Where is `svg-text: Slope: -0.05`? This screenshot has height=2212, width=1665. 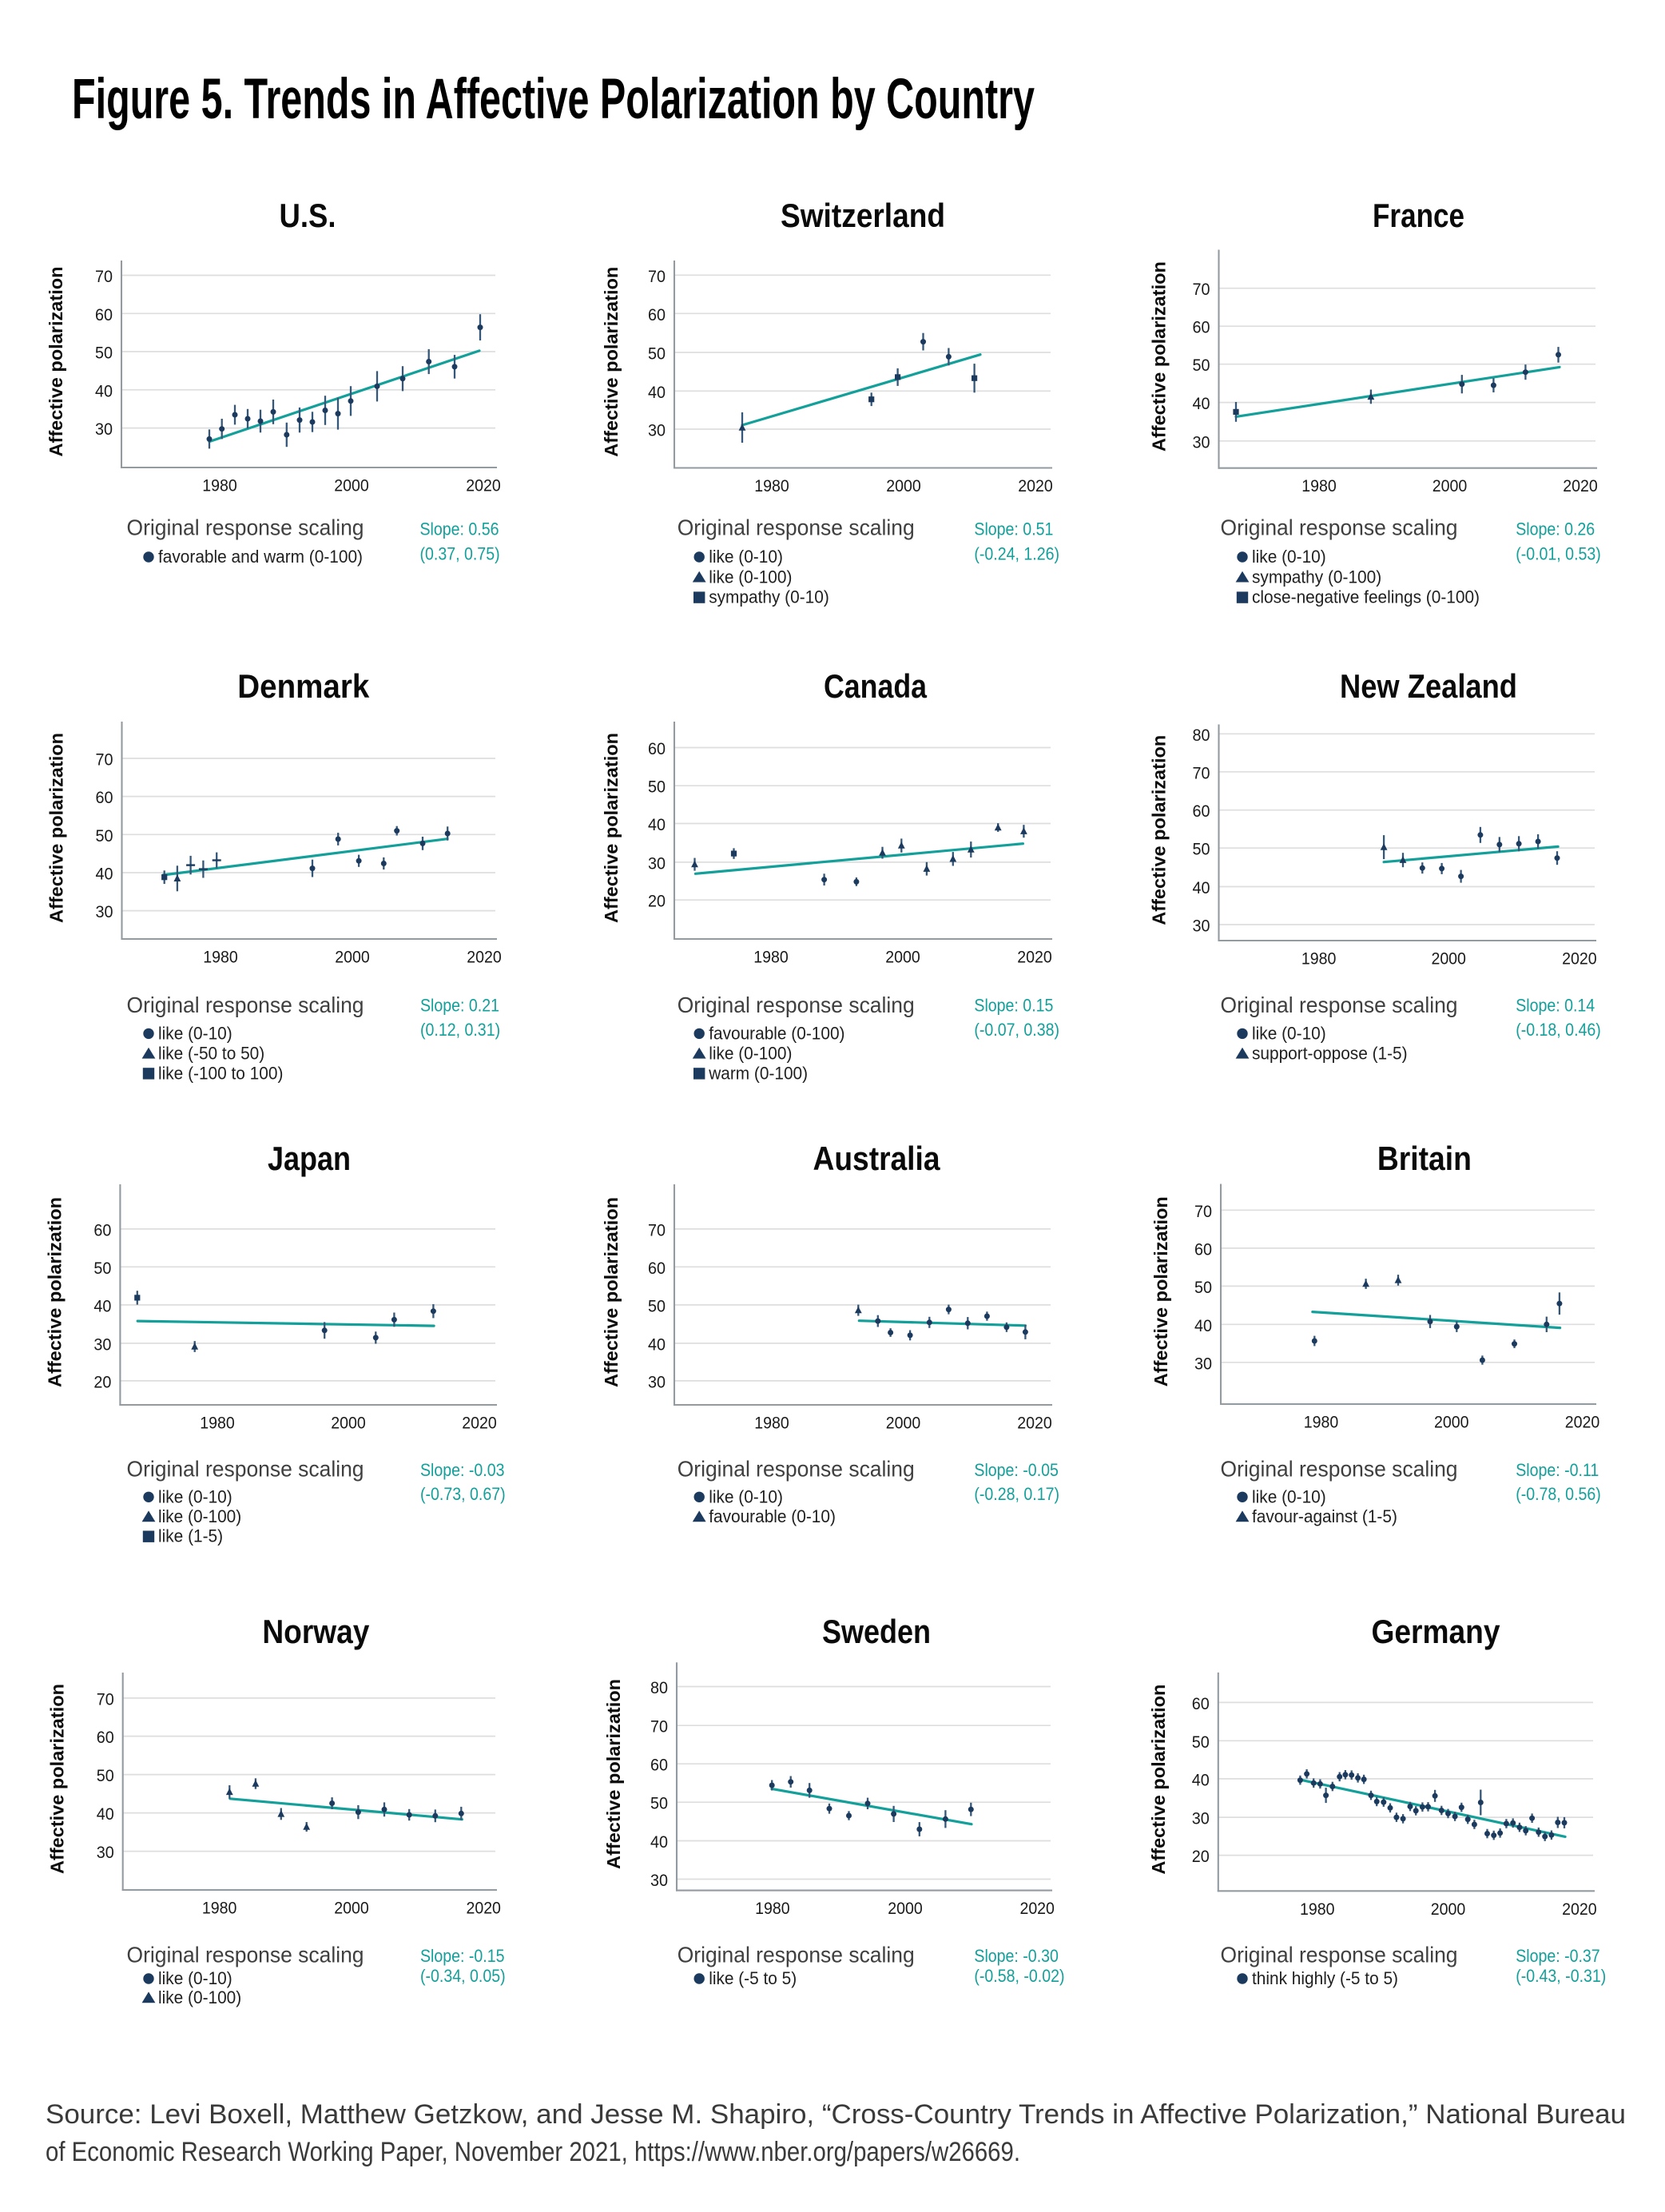 svg-text: Slope: -0.05 is located at coordinates (1016, 1470).